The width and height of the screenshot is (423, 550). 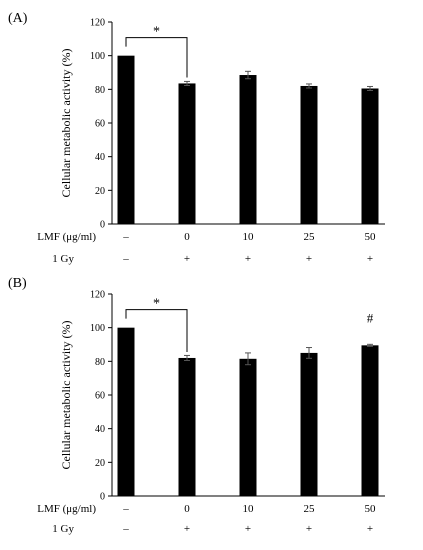 I want to click on panel-label: (B), so click(x=17, y=283).